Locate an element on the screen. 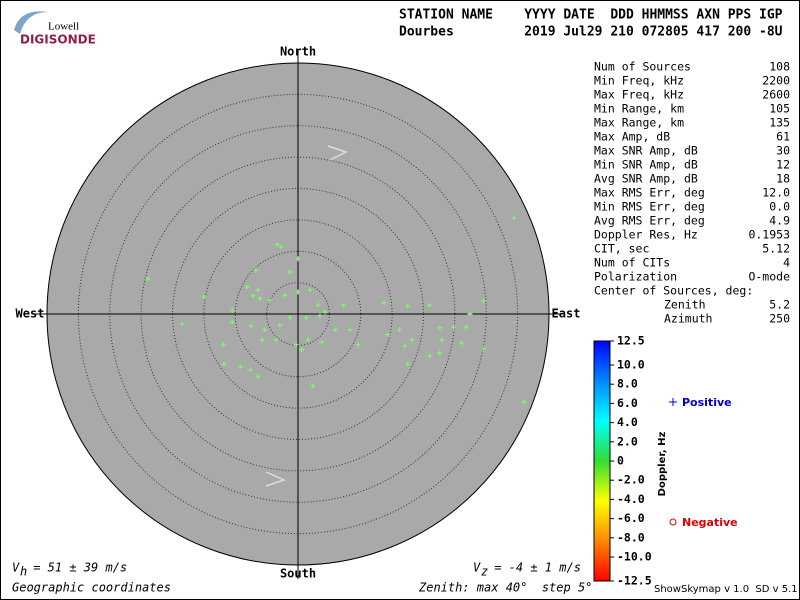 The height and width of the screenshot is (600, 800). stat-value: 0.1953 is located at coordinates (769, 235).